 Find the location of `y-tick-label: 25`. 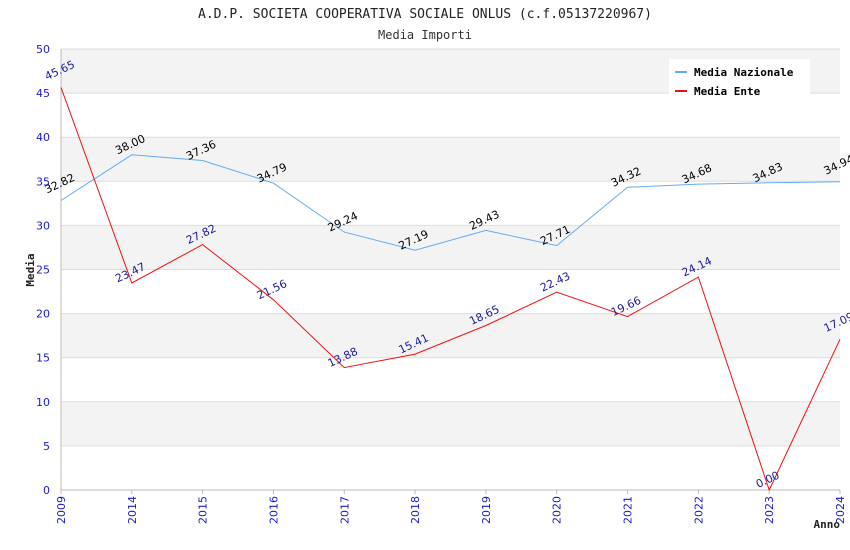

y-tick-label: 25 is located at coordinates (43, 270).